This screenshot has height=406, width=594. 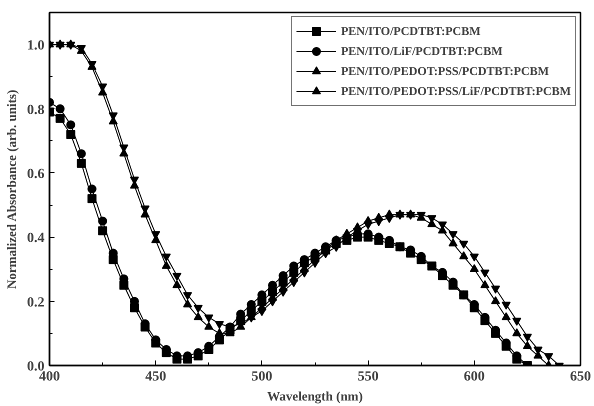 I want to click on y-tick-label: 0.4, so click(x=35, y=238).